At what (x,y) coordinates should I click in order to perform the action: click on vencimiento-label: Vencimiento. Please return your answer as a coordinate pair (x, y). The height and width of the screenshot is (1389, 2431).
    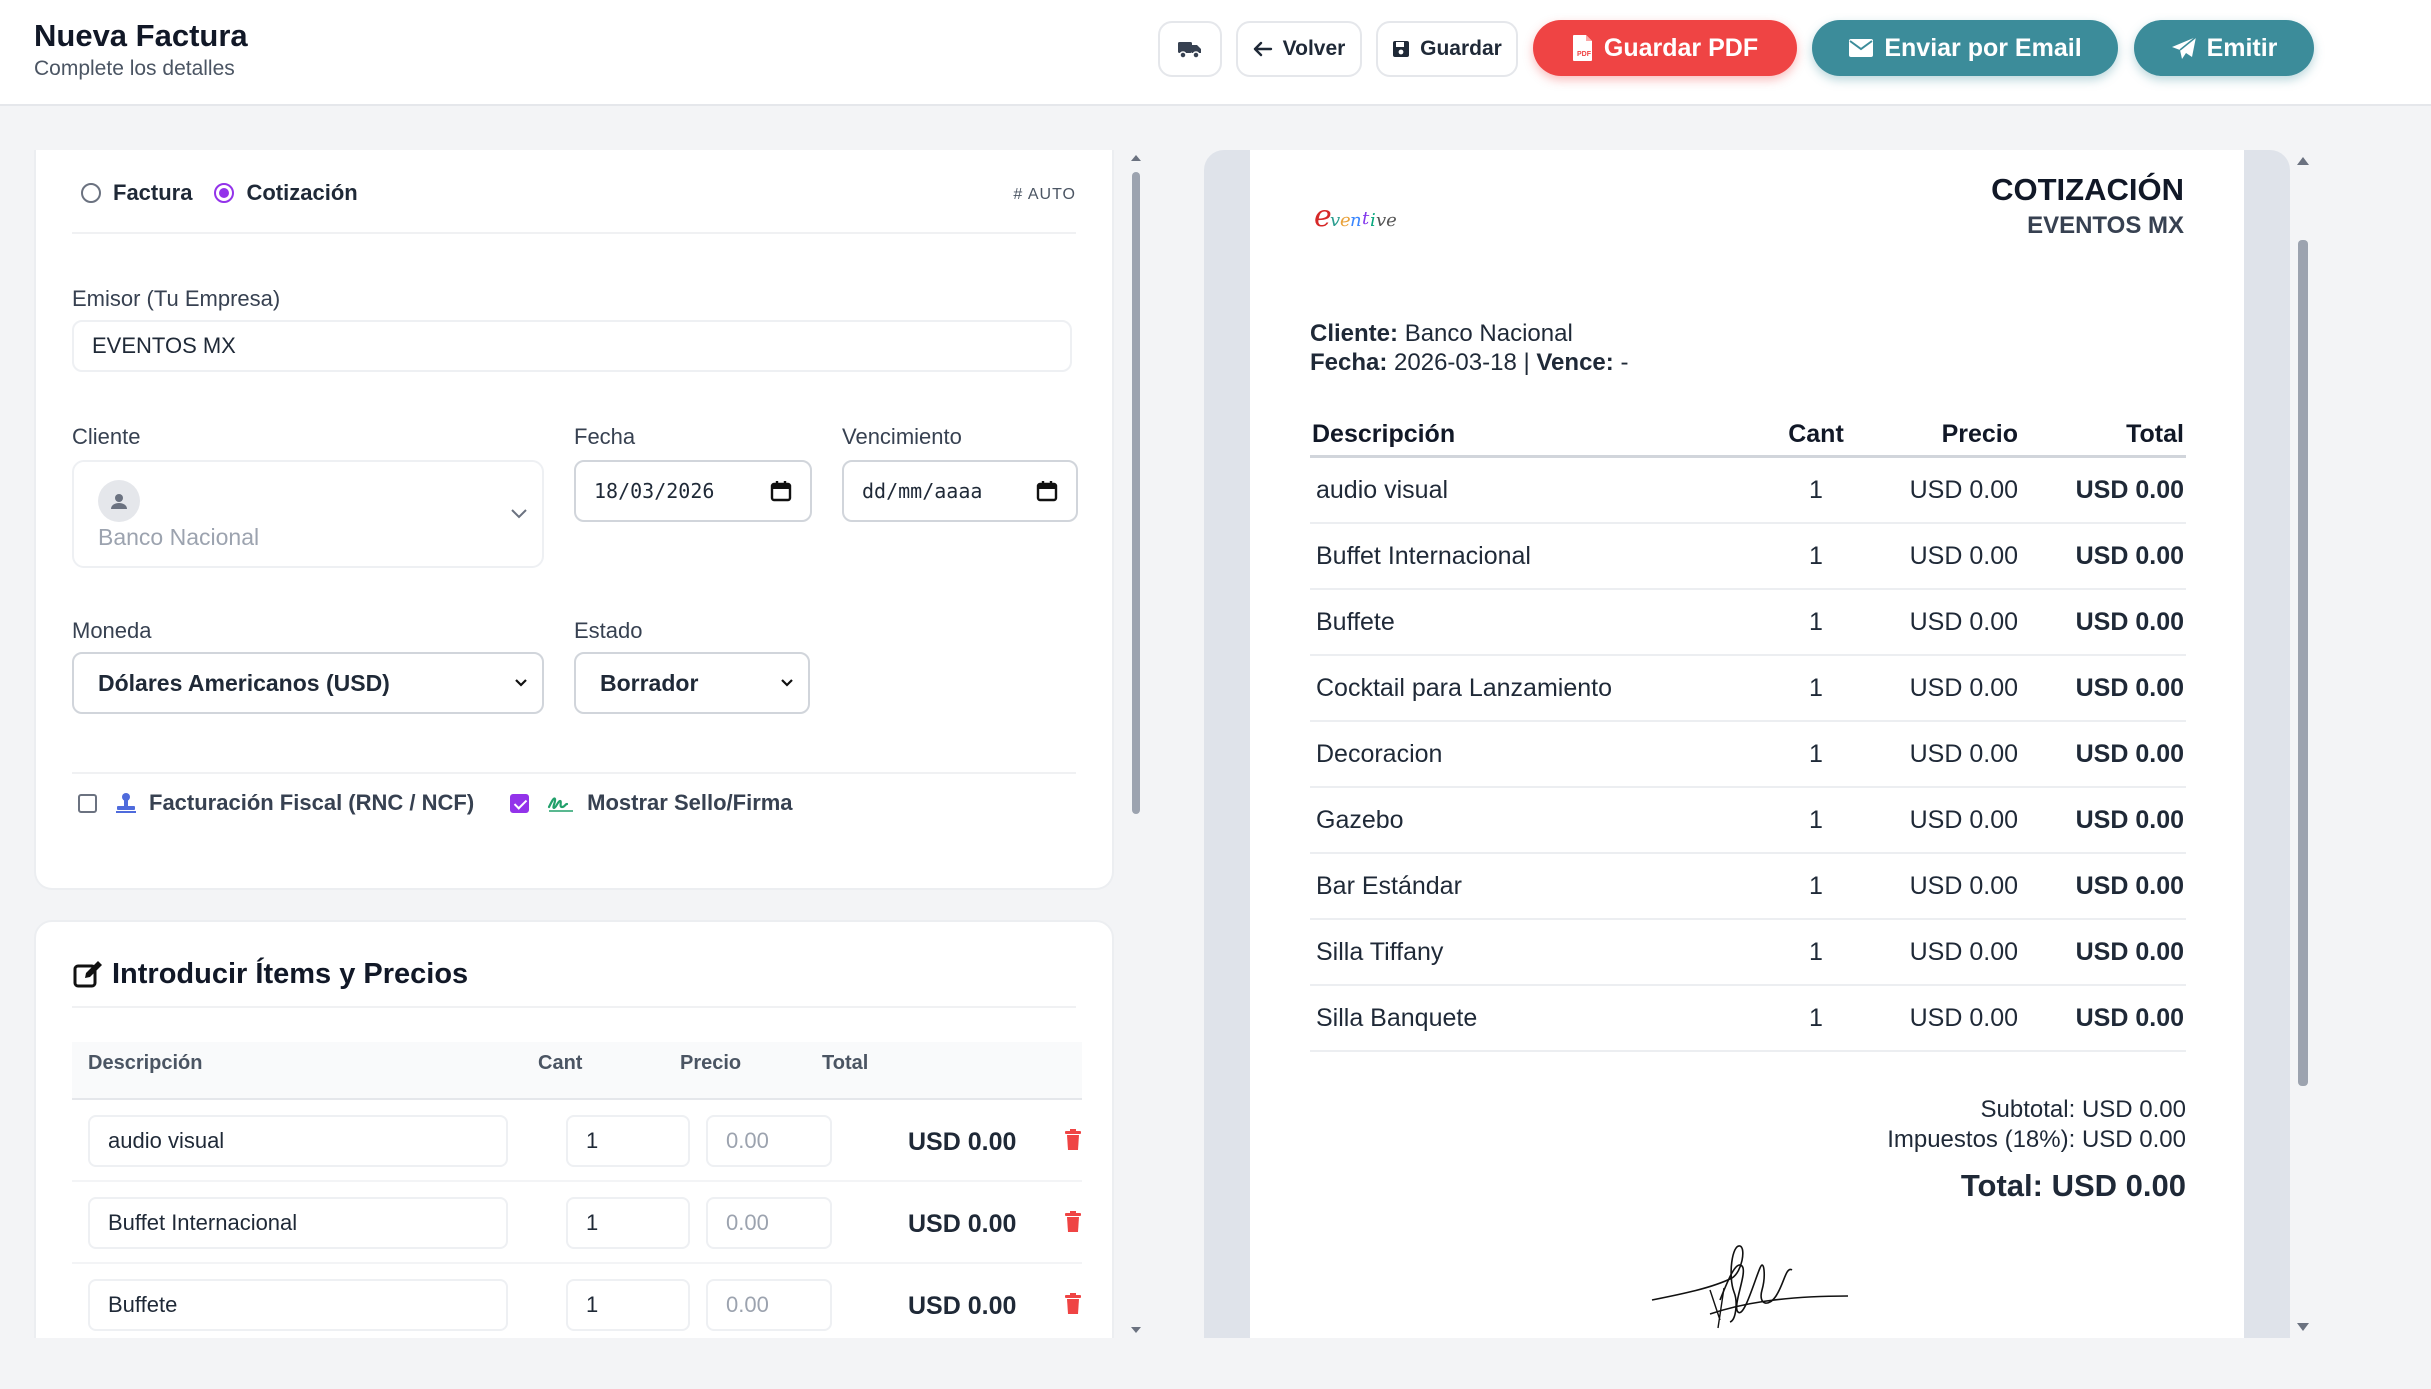
    Looking at the image, I should click on (902, 436).